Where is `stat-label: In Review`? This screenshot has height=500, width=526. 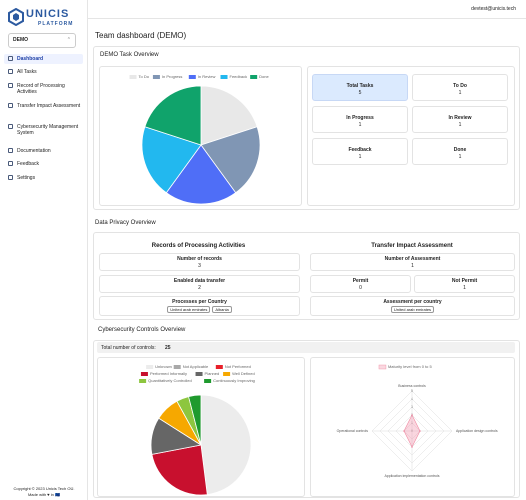
stat-label: In Review is located at coordinates (460, 118).